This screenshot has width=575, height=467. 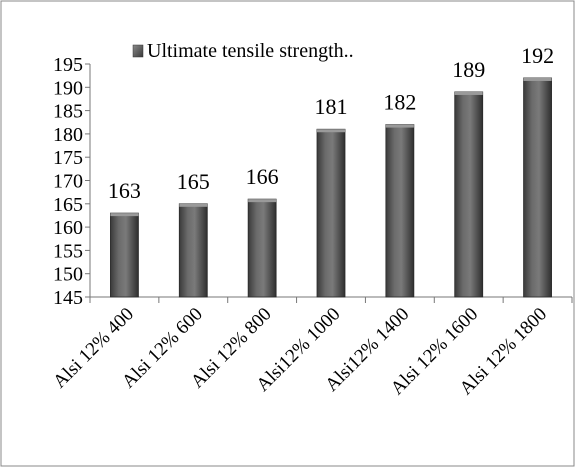 What do you see at coordinates (68, 88) in the screenshot?
I see `y-tick-label: 190` at bounding box center [68, 88].